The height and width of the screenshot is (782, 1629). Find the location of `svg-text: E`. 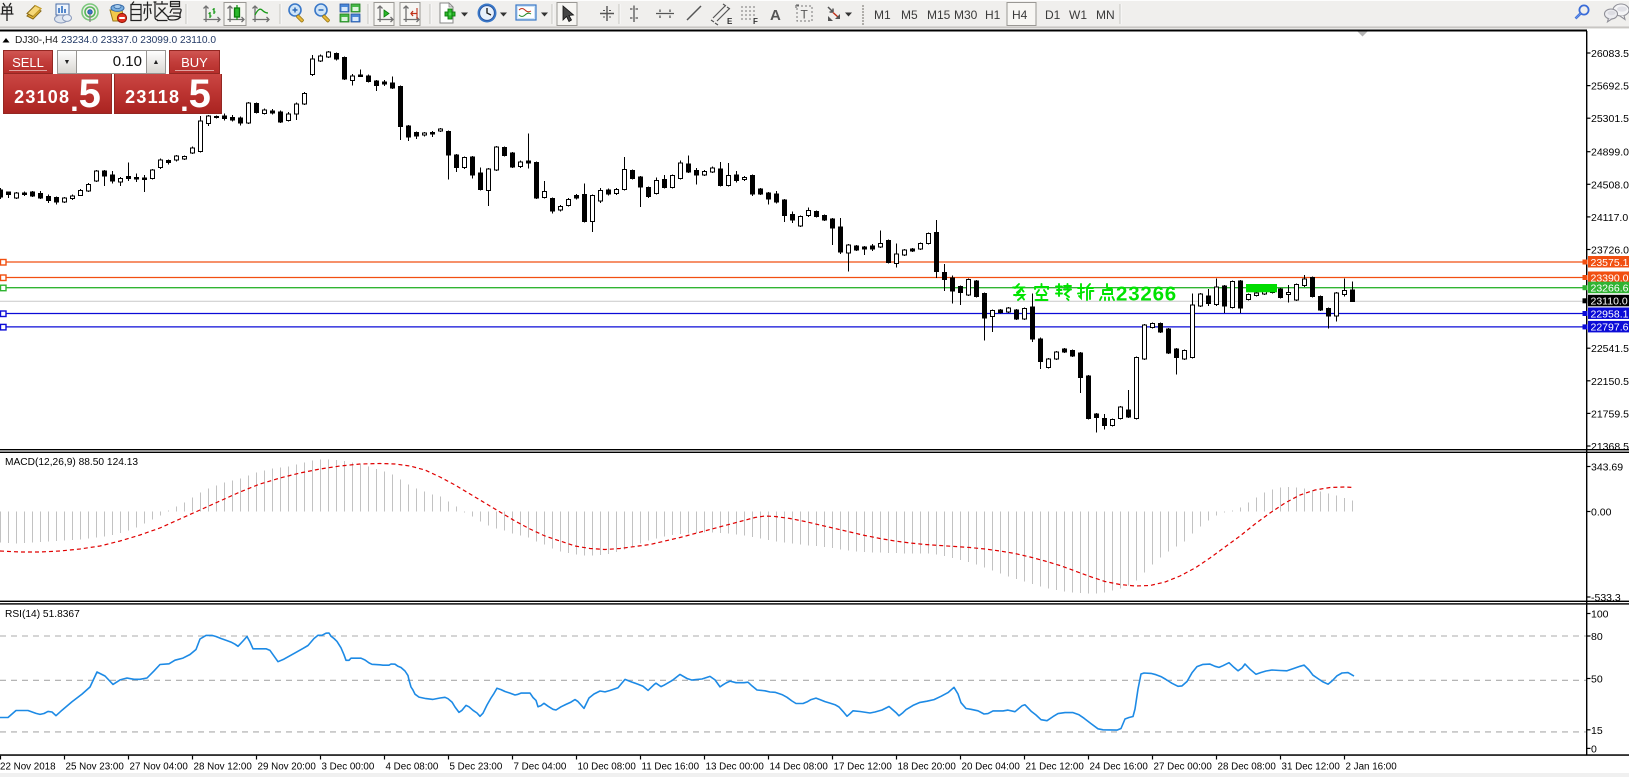

svg-text: E is located at coordinates (730, 21).